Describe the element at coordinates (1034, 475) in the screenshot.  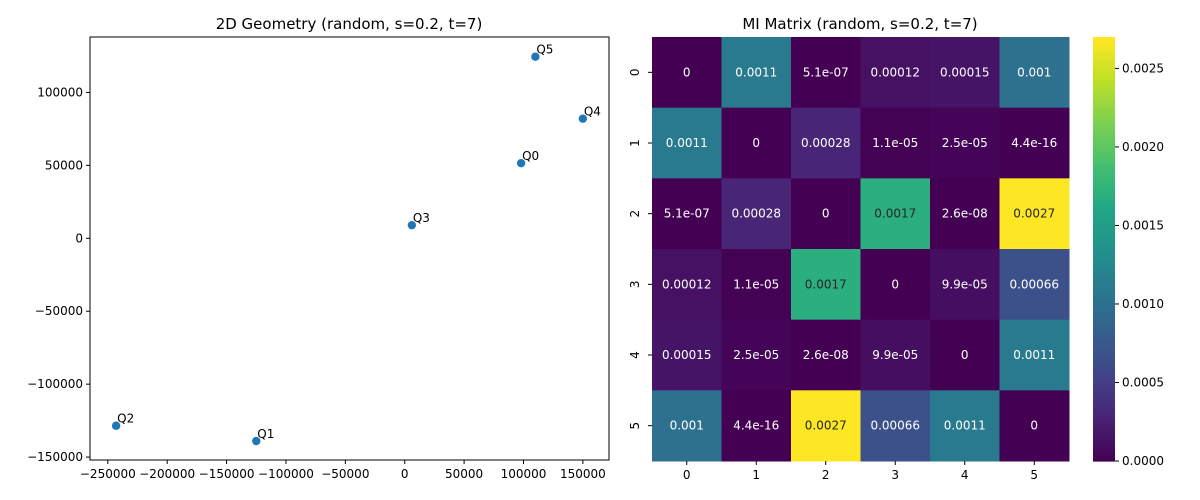
I see `heatmap-x-tick-label: 5` at that location.